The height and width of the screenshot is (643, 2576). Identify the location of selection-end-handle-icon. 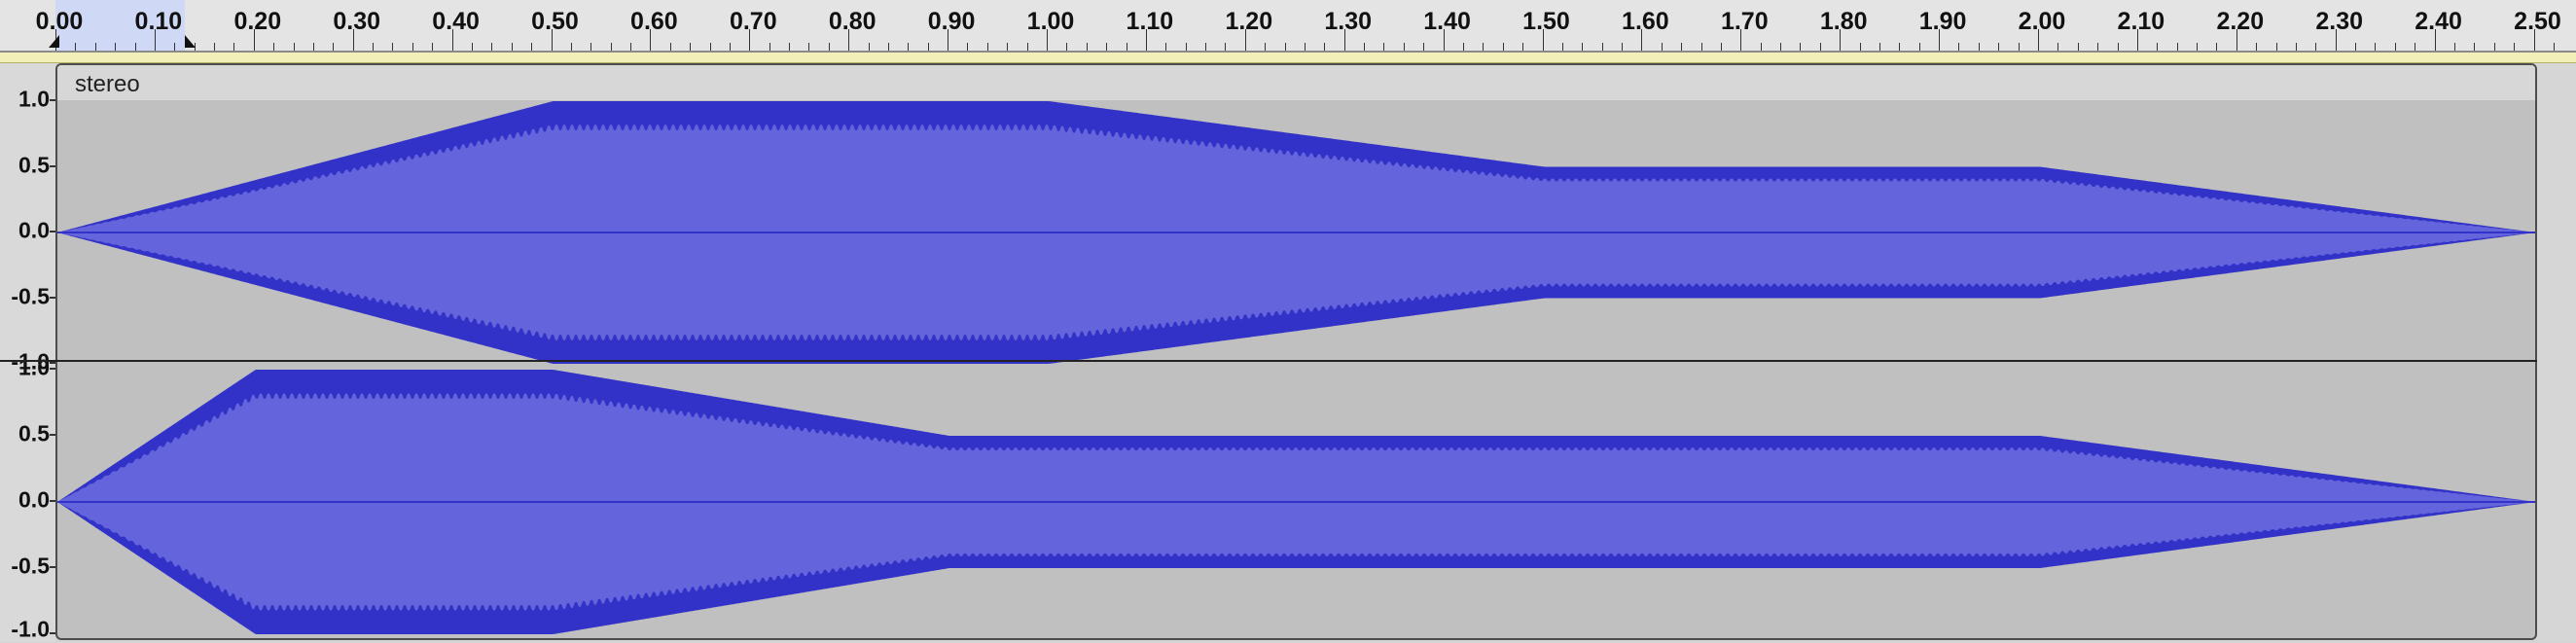
(190, 41).